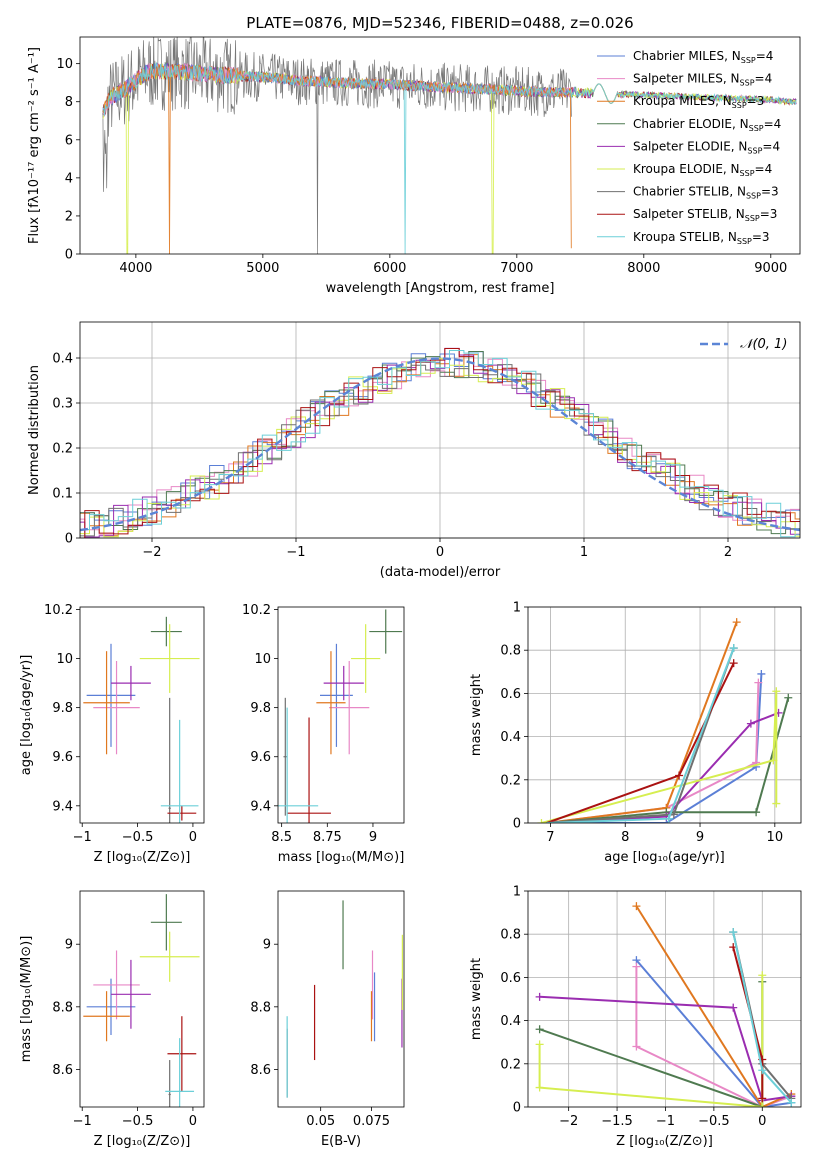  Describe the element at coordinates (449, 157) in the screenshot. I see `spectrum-line-kroupa-stelib` at that location.